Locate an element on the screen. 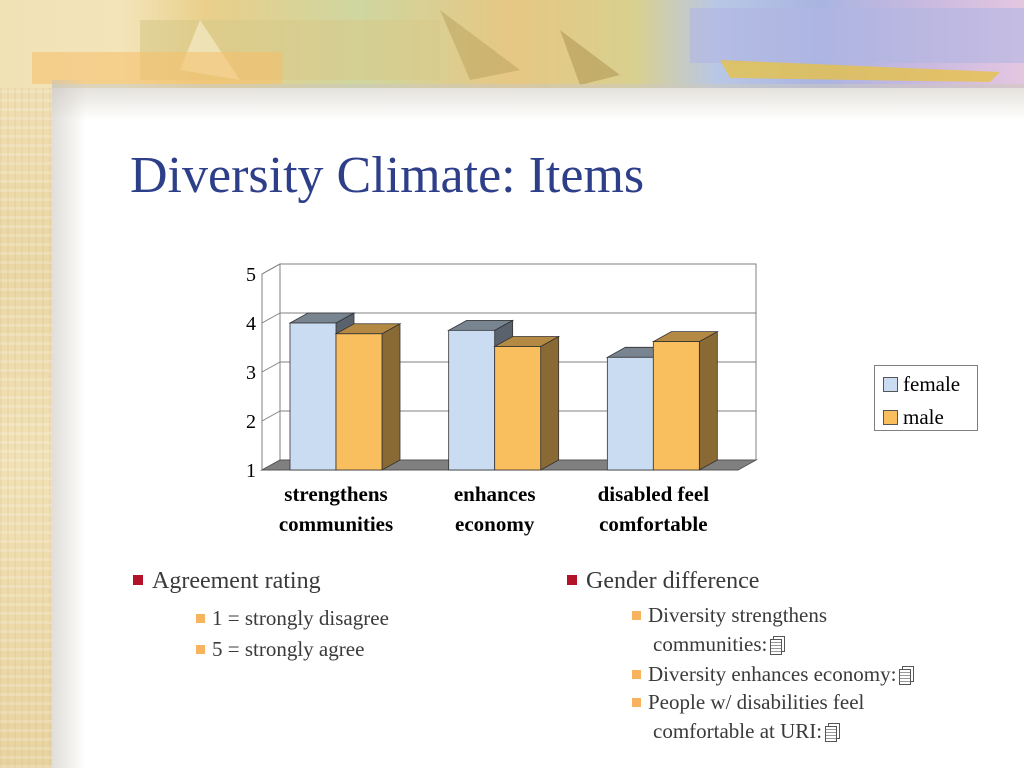  sub-bullet-text: People w/ disabilities feel is located at coordinates (756, 702).